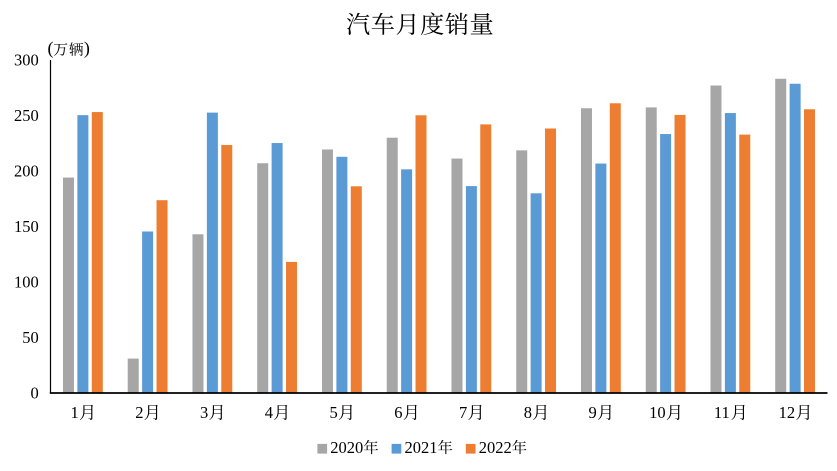  What do you see at coordinates (26, 60) in the screenshot?
I see `svg-text: 300` at bounding box center [26, 60].